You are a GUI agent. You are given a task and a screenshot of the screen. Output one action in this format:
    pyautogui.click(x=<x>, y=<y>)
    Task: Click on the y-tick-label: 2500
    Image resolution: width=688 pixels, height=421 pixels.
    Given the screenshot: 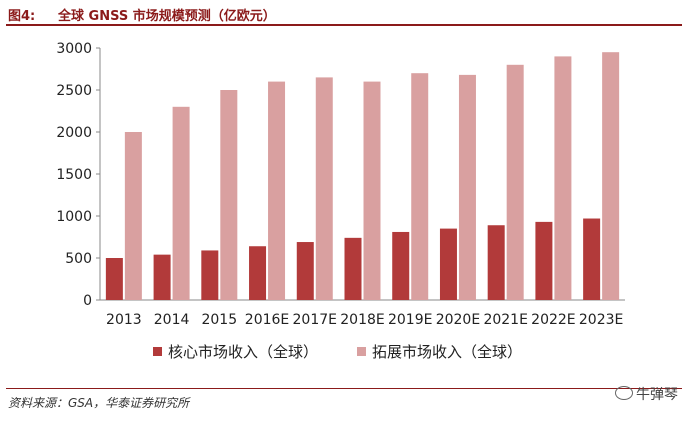 What is the action you would take?
    pyautogui.click(x=74, y=91)
    